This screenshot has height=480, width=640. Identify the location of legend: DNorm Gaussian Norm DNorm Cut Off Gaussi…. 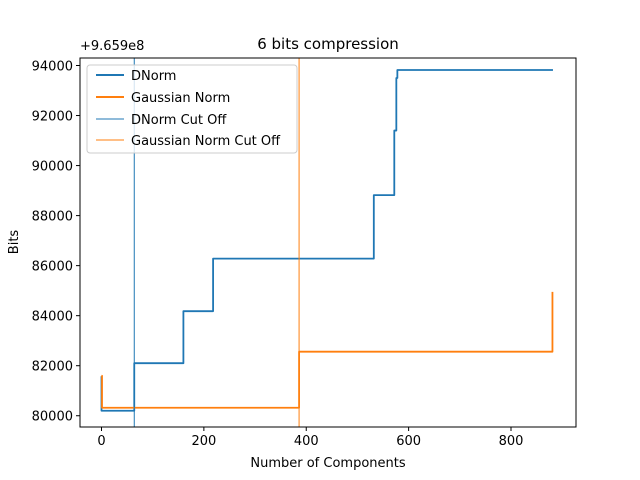
(192, 109).